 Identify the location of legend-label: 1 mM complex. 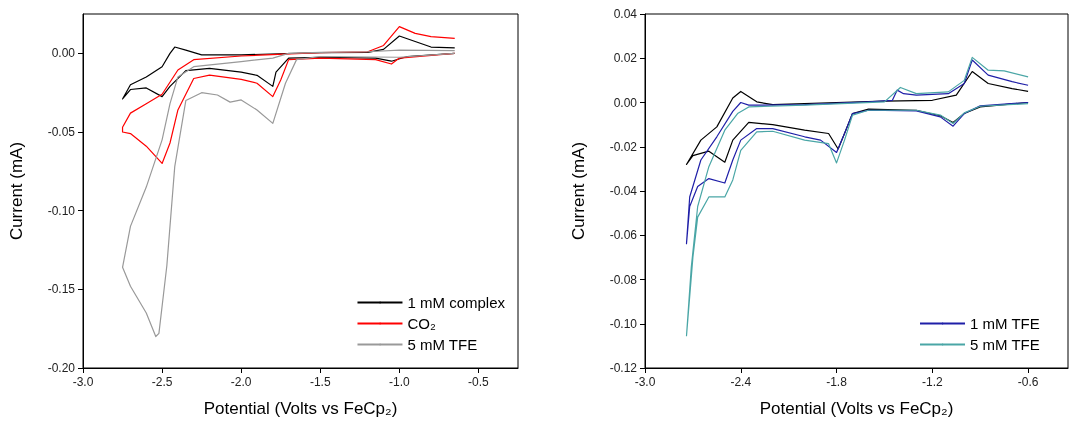
(456, 302).